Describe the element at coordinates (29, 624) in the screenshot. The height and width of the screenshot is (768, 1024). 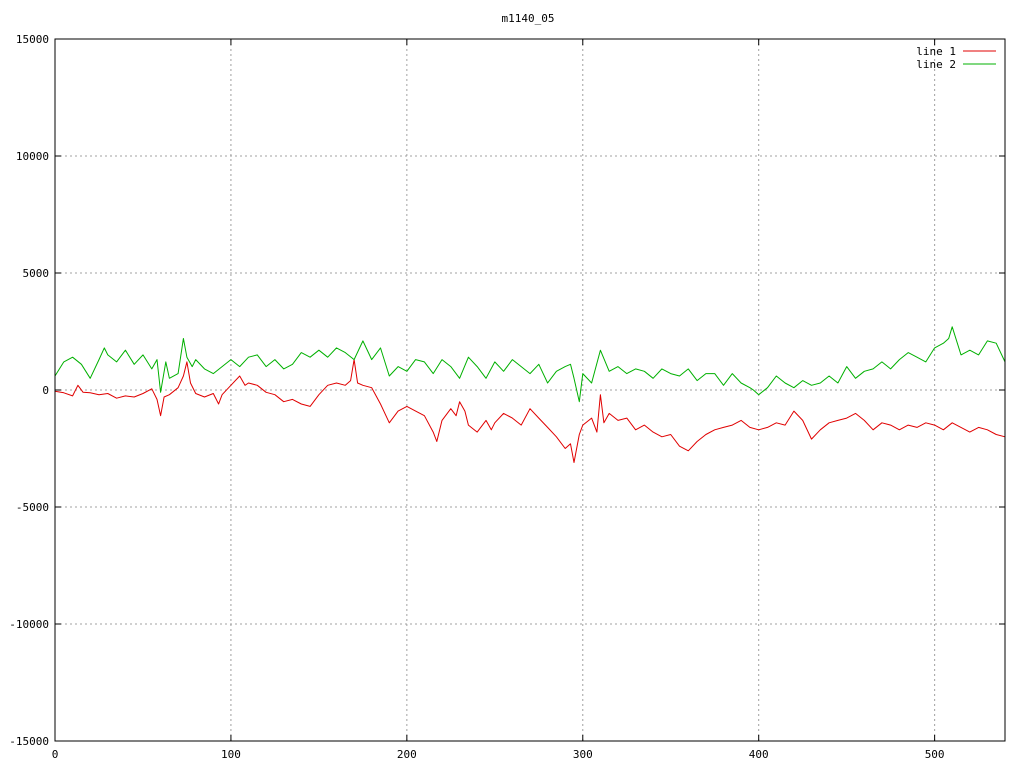
I see `y-tick-label: -10000` at that location.